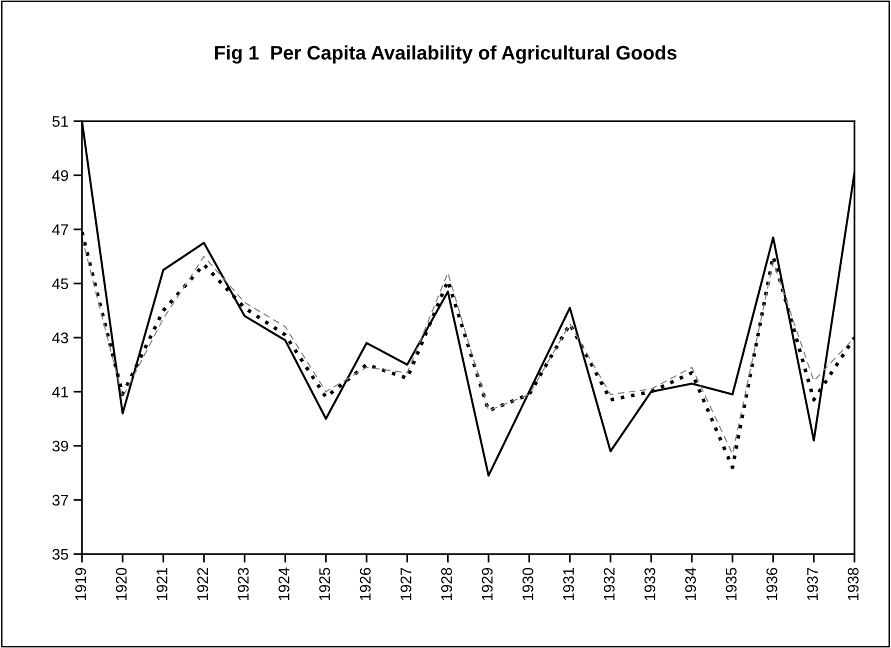 The height and width of the screenshot is (648, 891). What do you see at coordinates (406, 584) in the screenshot?
I see `x-tick-label: 1927` at bounding box center [406, 584].